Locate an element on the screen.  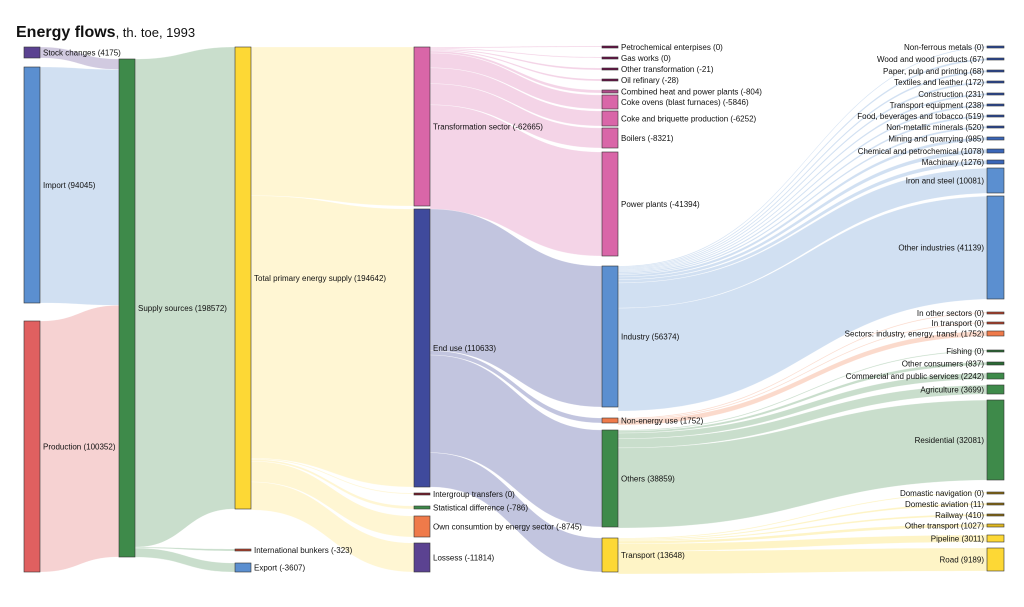
node-tpes is located at coordinates (243, 278).